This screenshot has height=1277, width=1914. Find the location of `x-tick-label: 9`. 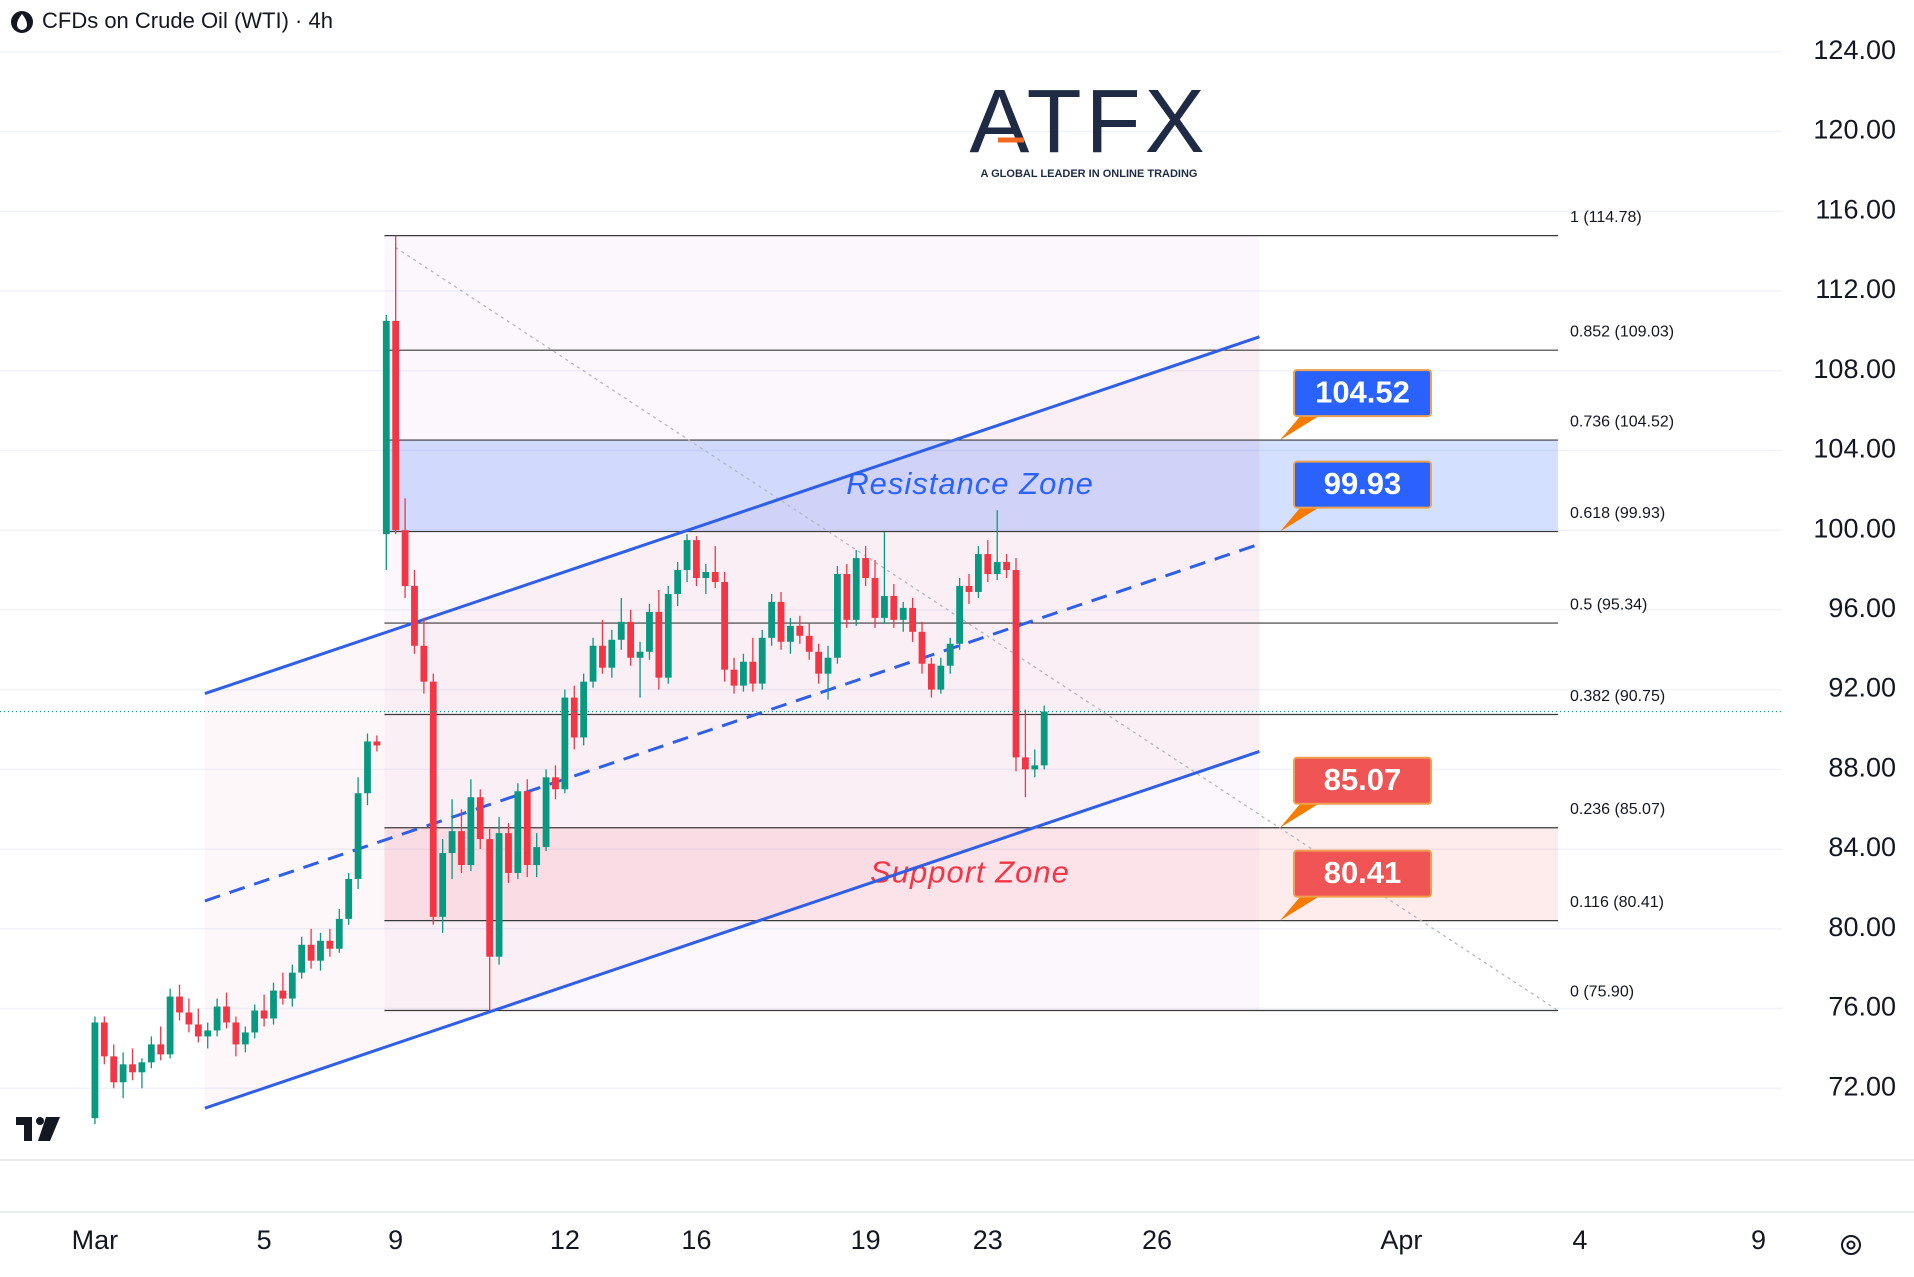

x-tick-label: 9 is located at coordinates (1758, 1240).